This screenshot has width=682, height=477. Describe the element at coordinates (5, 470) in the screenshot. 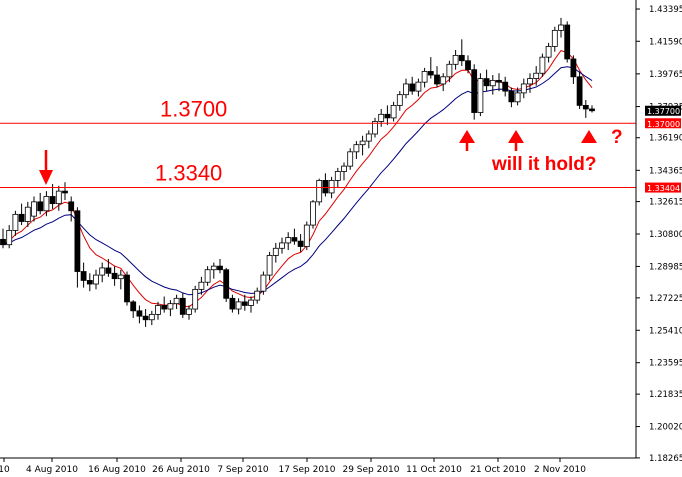

I see `x-tick-label: 10` at that location.